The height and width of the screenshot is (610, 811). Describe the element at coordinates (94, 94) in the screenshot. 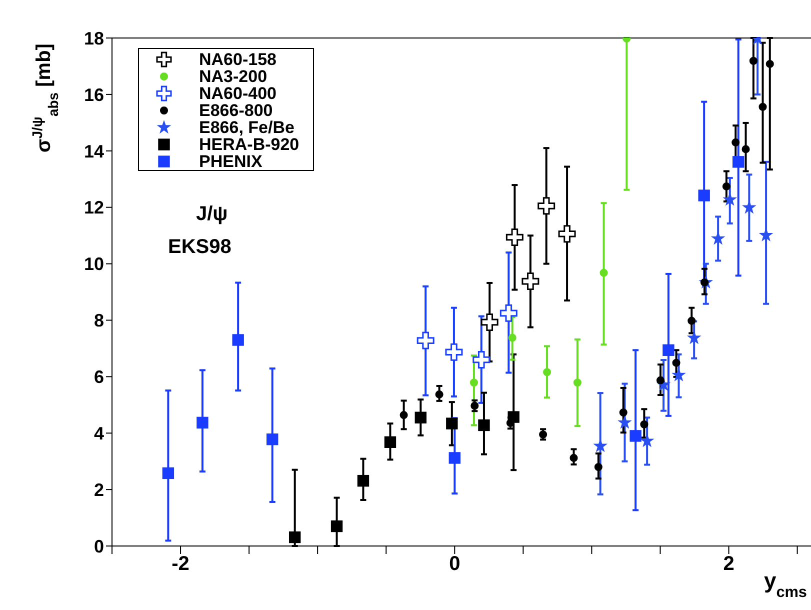

I see `y-tick-label: 16` at that location.